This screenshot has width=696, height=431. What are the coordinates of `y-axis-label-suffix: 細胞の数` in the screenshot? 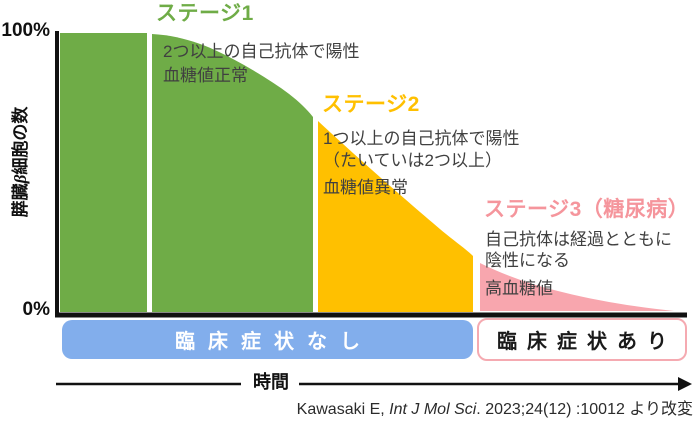 It's located at (20, 140).